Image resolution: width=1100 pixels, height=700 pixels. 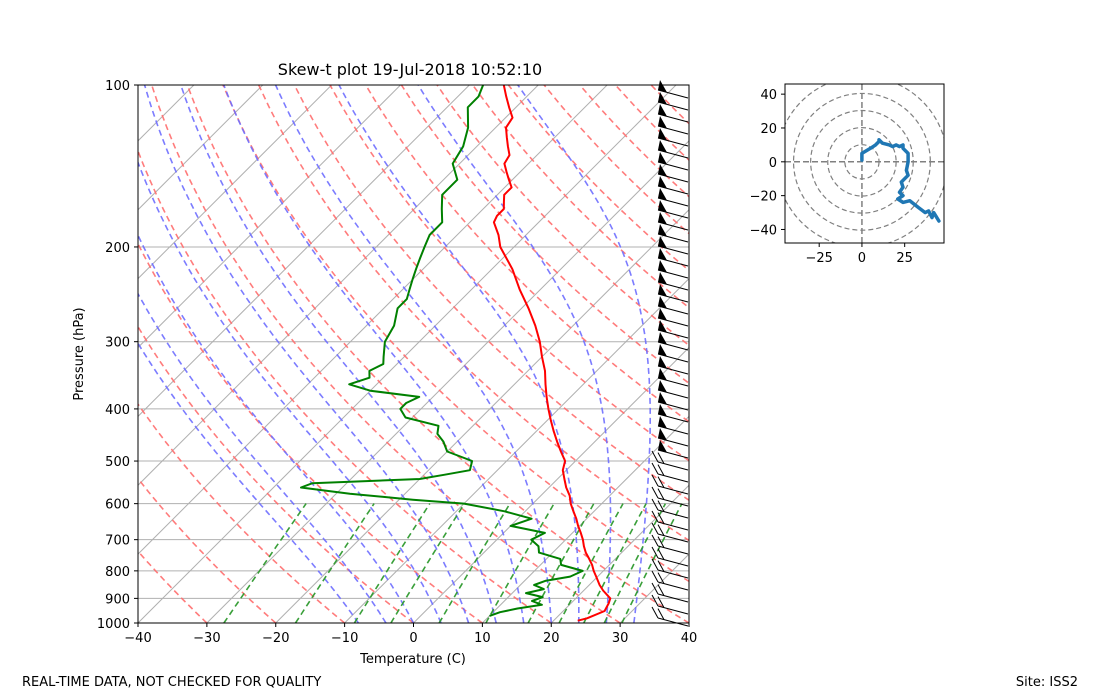 I want to click on hodograph-y-tick-label: 40, so click(x=768, y=95).